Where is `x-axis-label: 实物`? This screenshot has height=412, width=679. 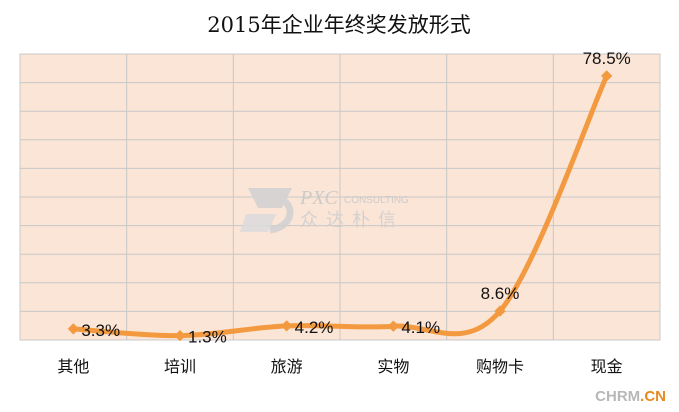
x-axis-label: 实物 is located at coordinates (393, 366).